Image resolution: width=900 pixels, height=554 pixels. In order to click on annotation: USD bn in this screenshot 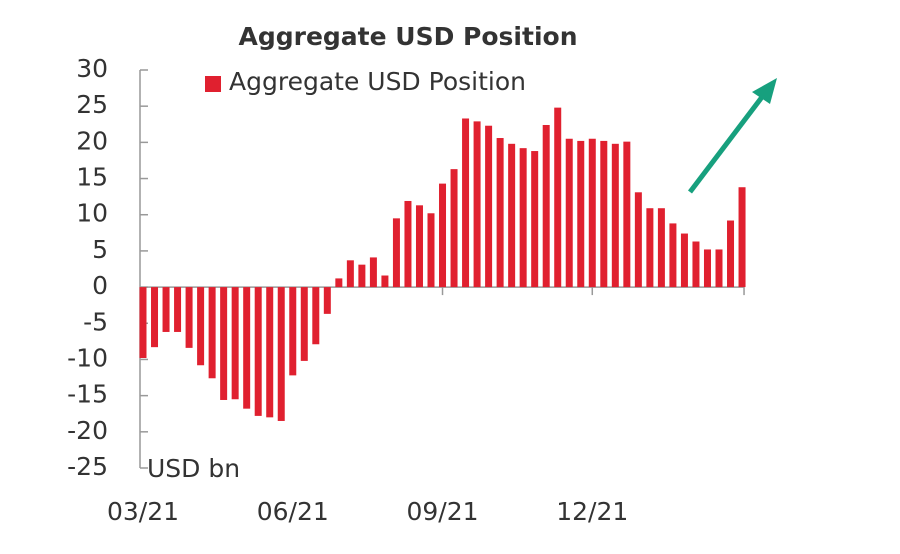, I will do `click(193, 468)`.